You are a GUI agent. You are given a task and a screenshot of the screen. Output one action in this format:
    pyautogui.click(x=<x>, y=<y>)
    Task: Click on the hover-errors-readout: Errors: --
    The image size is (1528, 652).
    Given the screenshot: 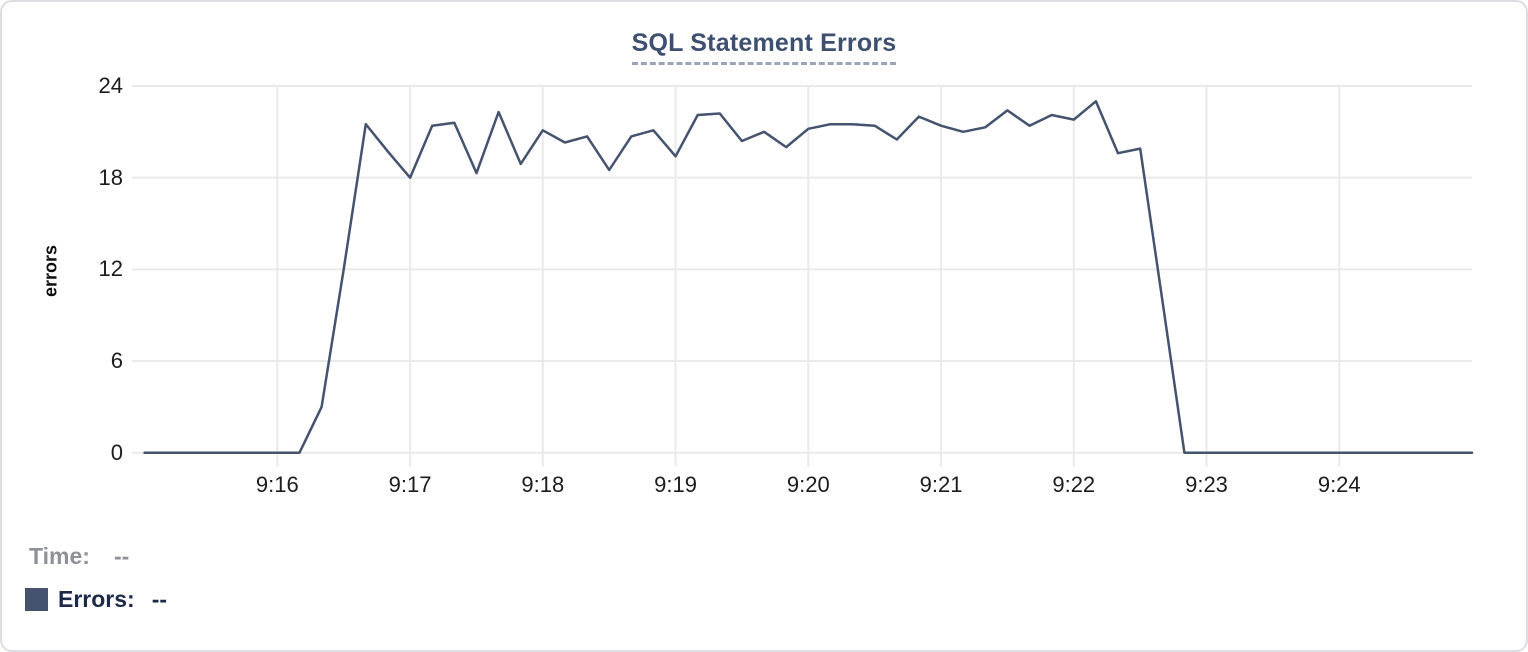 What is the action you would take?
    pyautogui.click(x=96, y=599)
    